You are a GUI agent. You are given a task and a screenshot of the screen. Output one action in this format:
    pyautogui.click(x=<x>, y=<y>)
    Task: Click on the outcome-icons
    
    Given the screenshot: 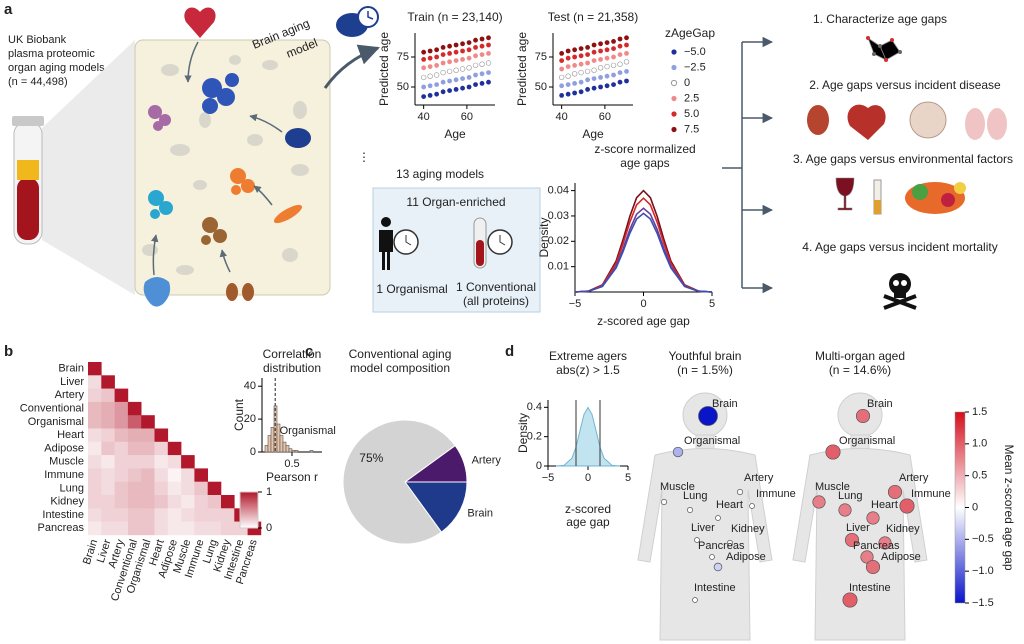 What is the action you would take?
    pyautogui.click(x=907, y=173)
    